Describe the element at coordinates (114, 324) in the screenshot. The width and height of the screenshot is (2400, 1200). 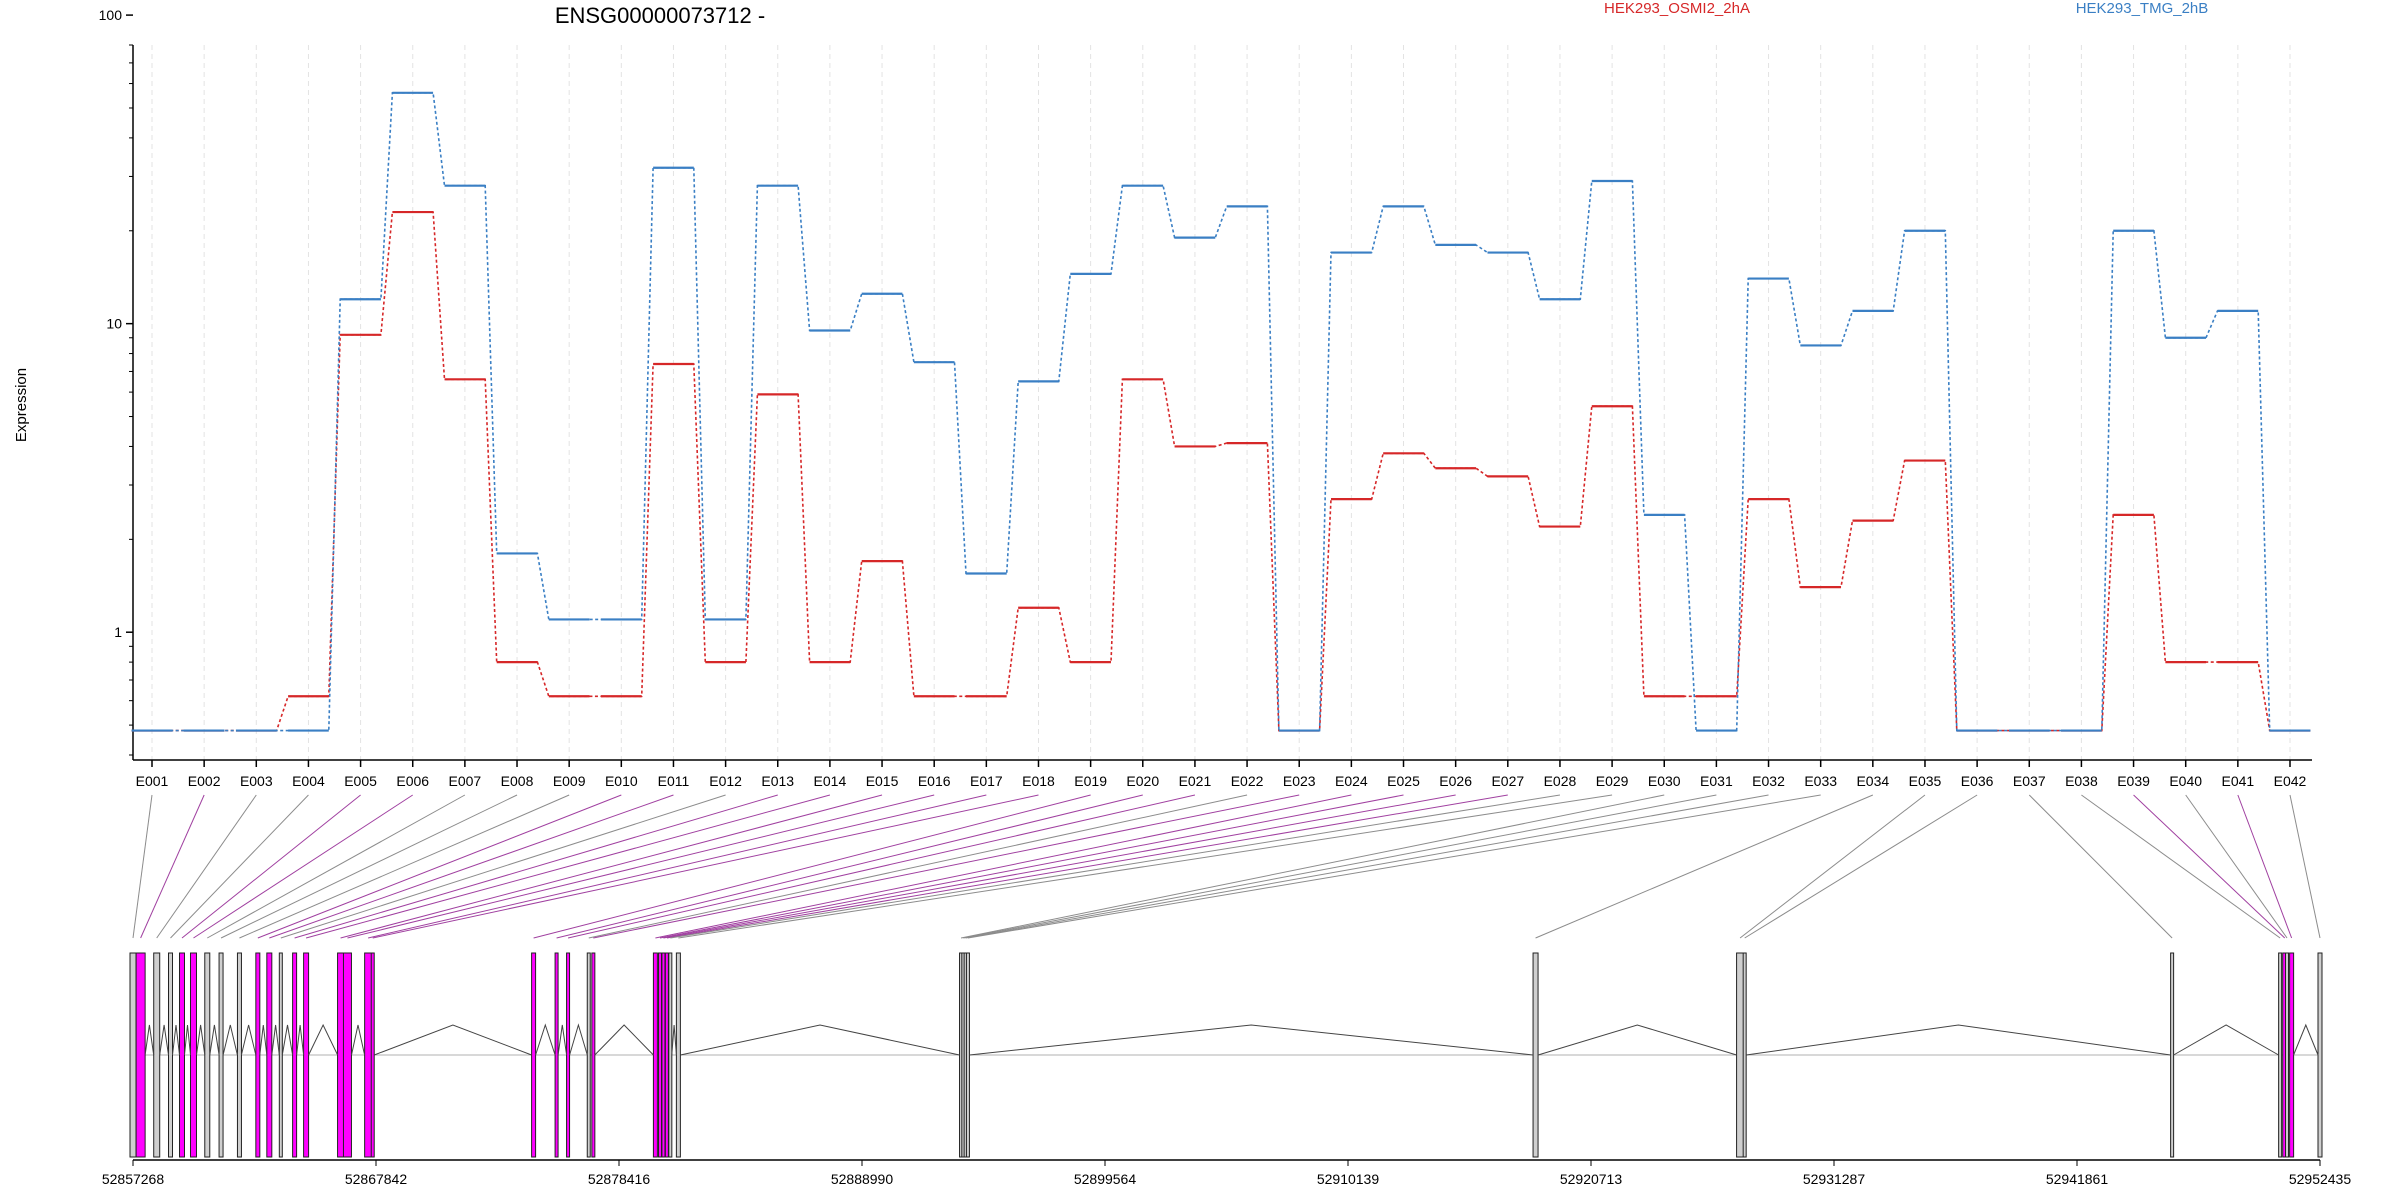
I see `y-tick-label: 10` at that location.